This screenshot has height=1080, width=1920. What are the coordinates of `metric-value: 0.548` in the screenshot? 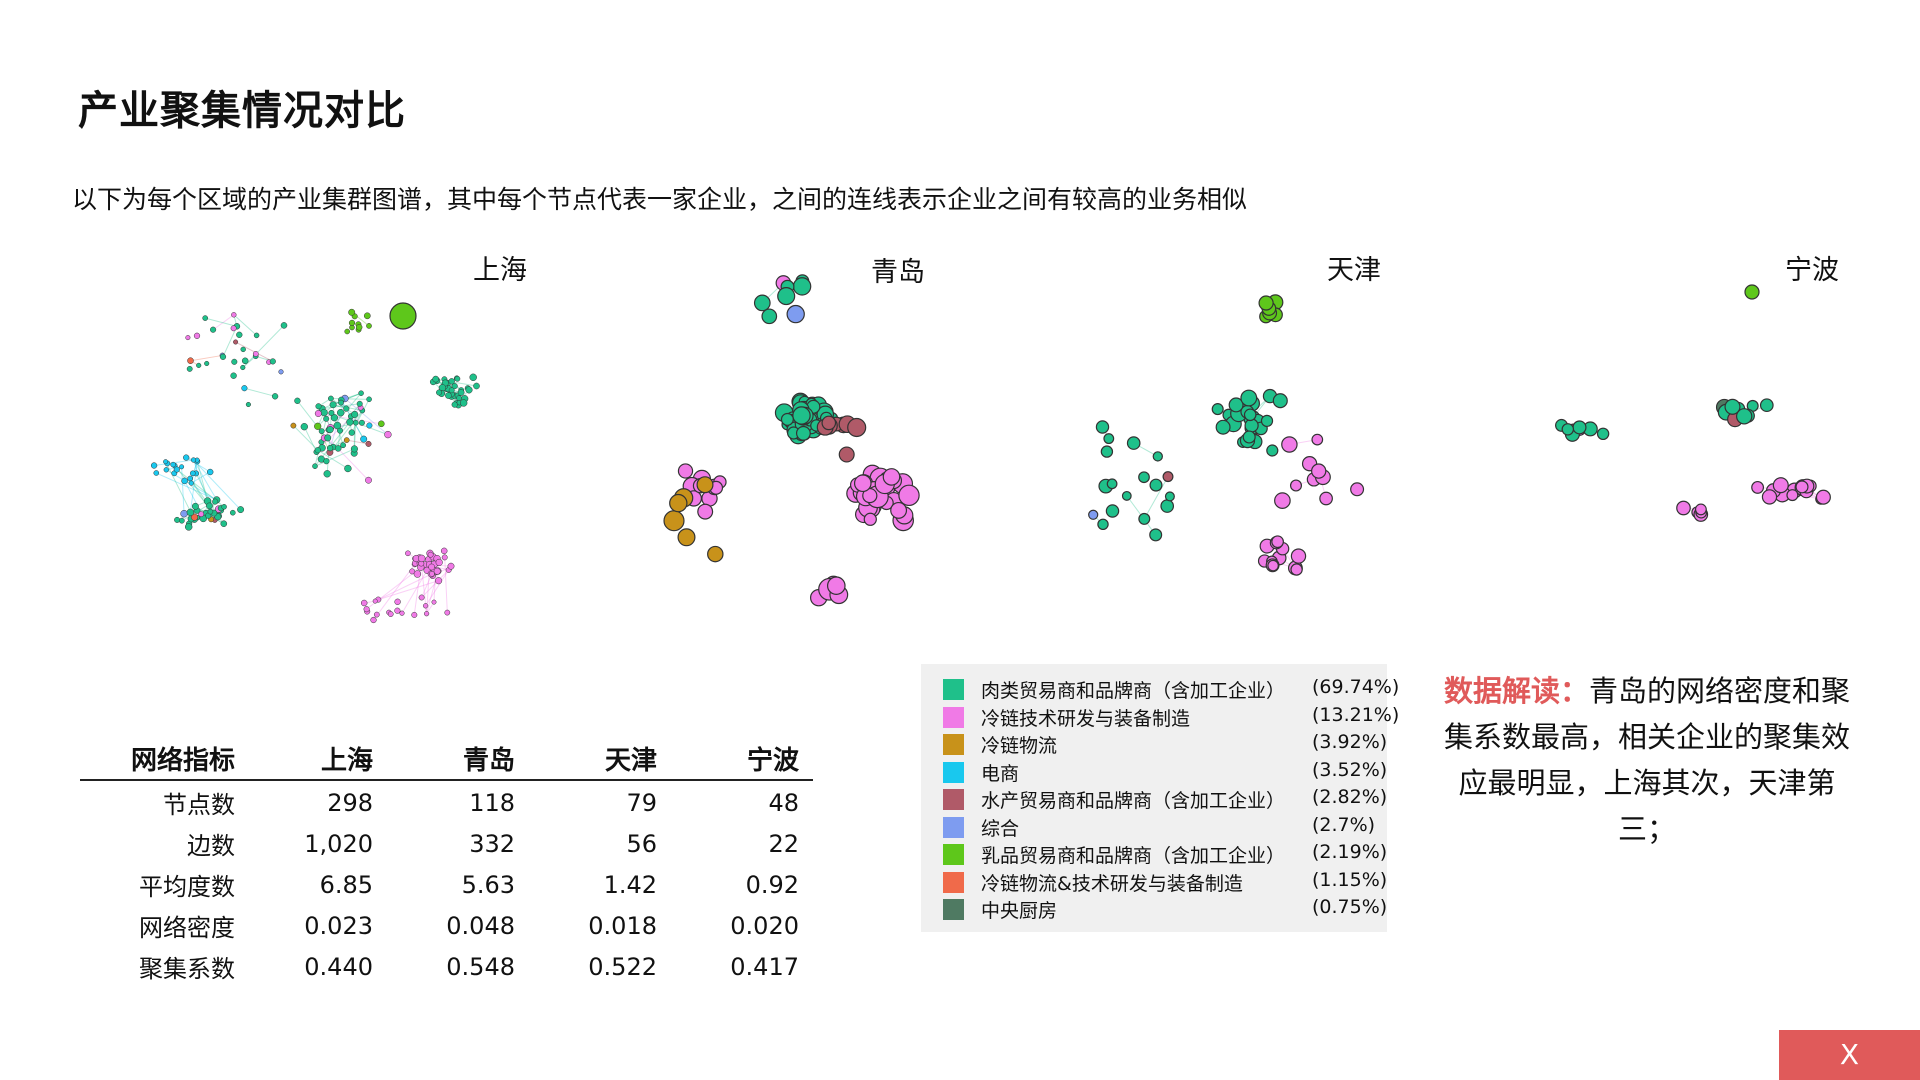 It's located at (480, 966).